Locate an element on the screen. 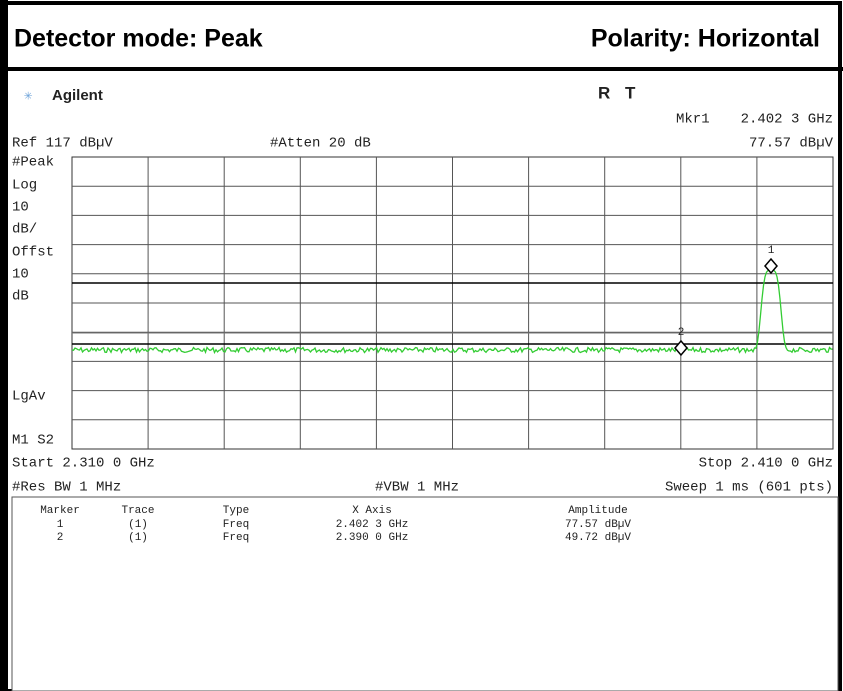 This screenshot has width=843, height=691. table-cell: 1 is located at coordinates (60, 525).